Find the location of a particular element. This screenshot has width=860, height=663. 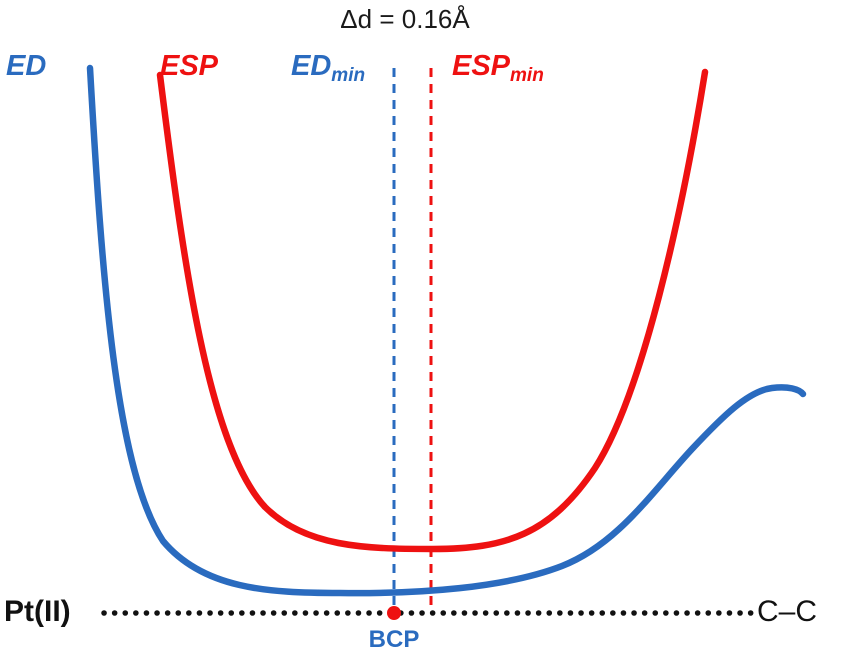

esp-min-label-subscript: min is located at coordinates (527, 75).